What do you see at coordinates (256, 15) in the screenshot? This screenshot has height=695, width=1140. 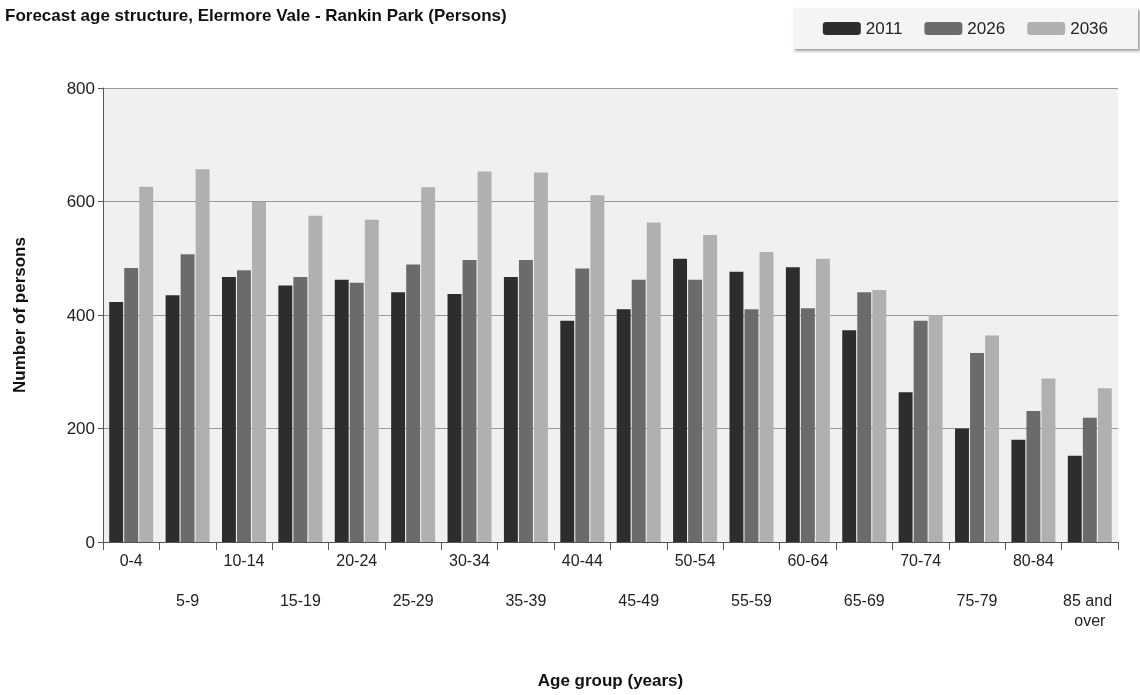 I see `chart-title: Forecast age structure, Elermore Vale - Rankin Park (Persons)` at bounding box center [256, 15].